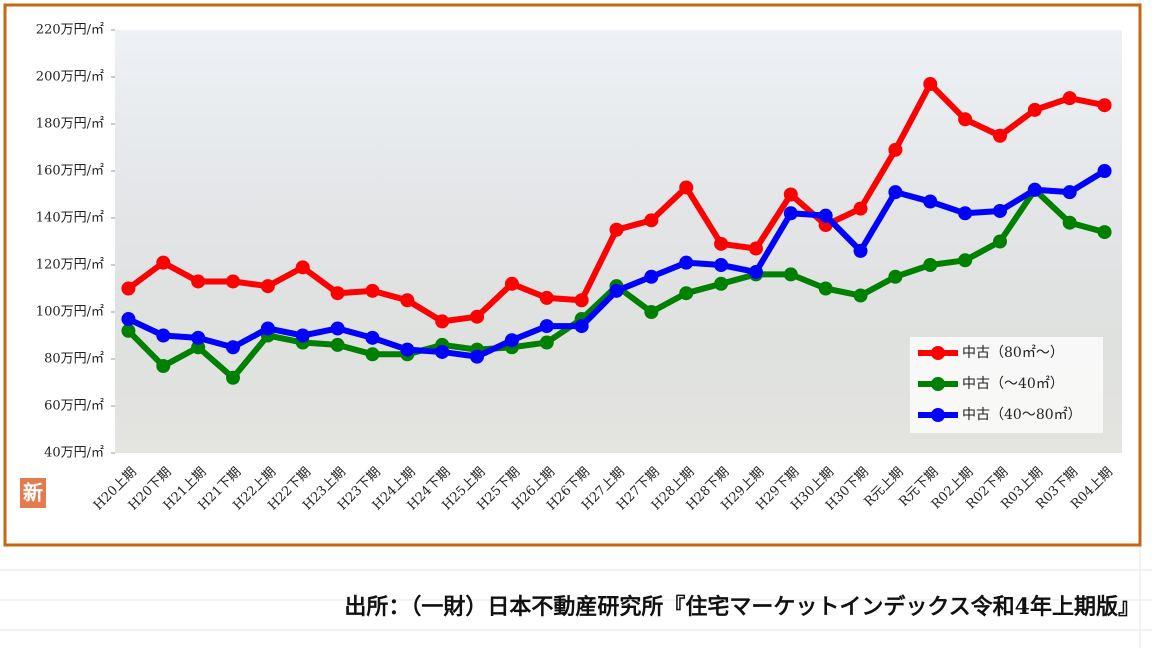 This screenshot has height=652, width=1152. What do you see at coordinates (742, 607) in the screenshot?
I see `source-note: 出所：（一財）日本不動産研究所『住宅マーケットインデックス令和4年上期版』` at bounding box center [742, 607].